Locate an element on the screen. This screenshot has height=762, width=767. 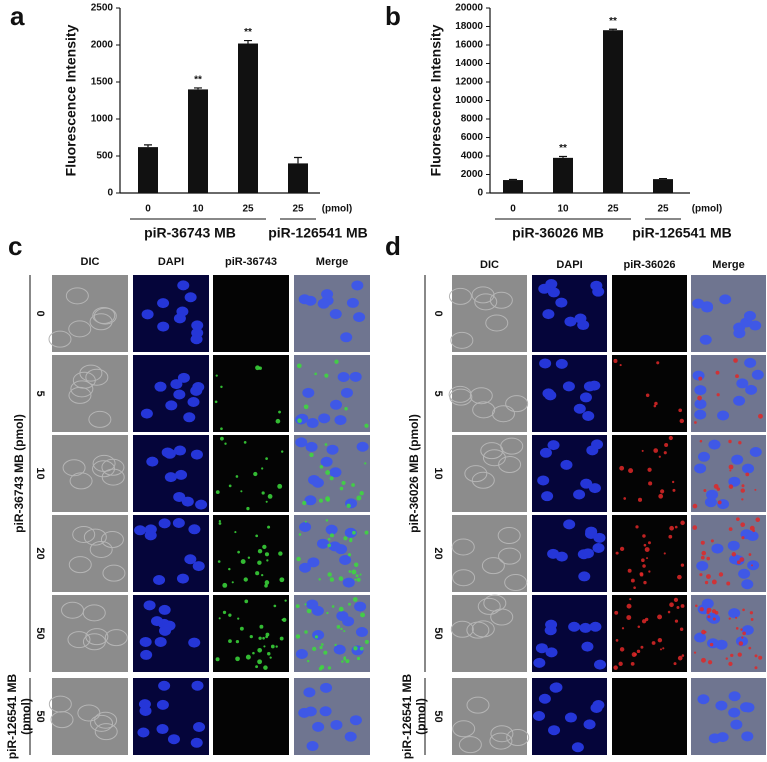
group-label: piR-36743 MB is located at coordinates (190, 233).